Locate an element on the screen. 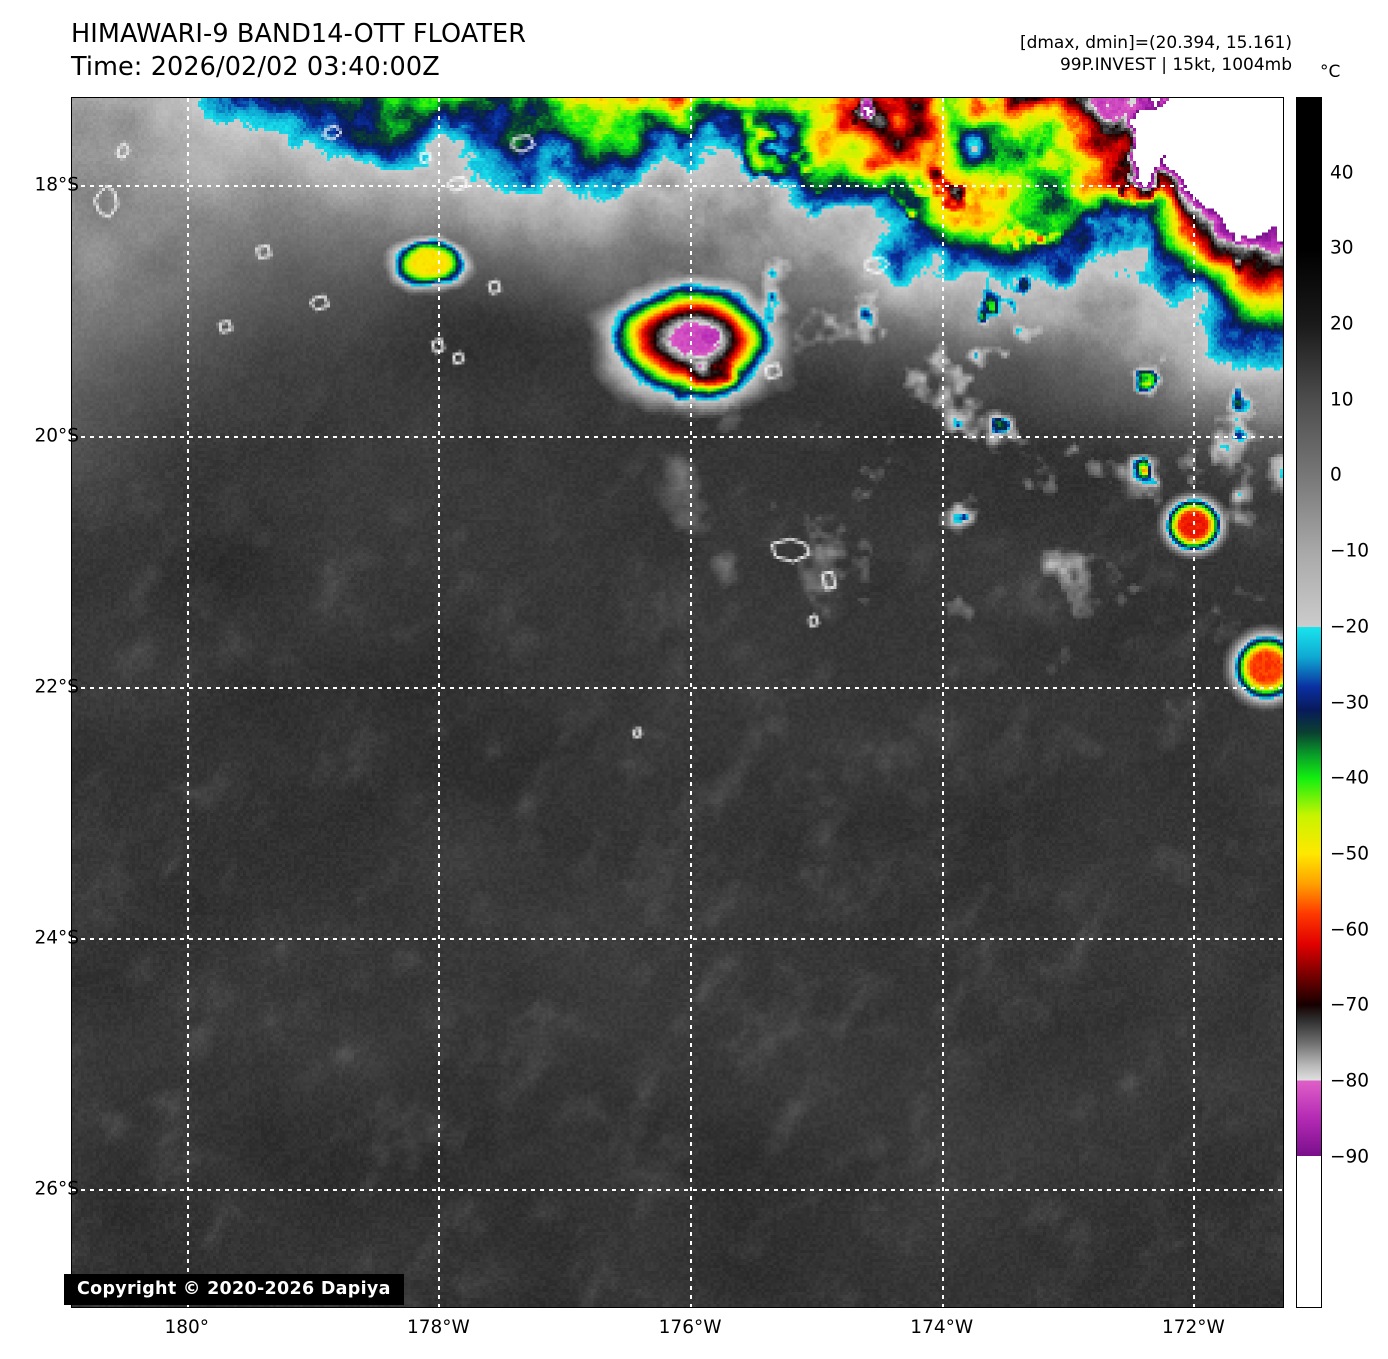  longitude-tick-label: 174°W is located at coordinates (942, 1327).